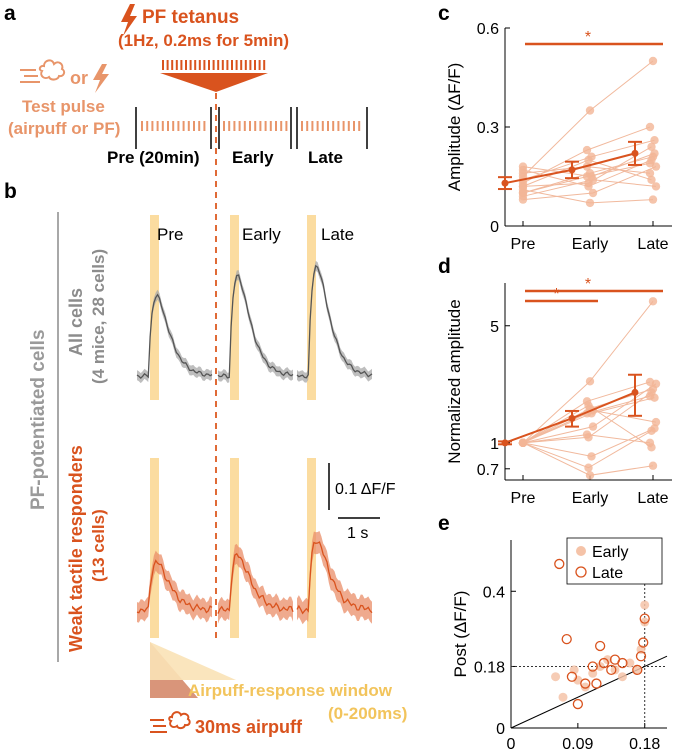  I want to click on legend-marker-early, so click(581, 551).